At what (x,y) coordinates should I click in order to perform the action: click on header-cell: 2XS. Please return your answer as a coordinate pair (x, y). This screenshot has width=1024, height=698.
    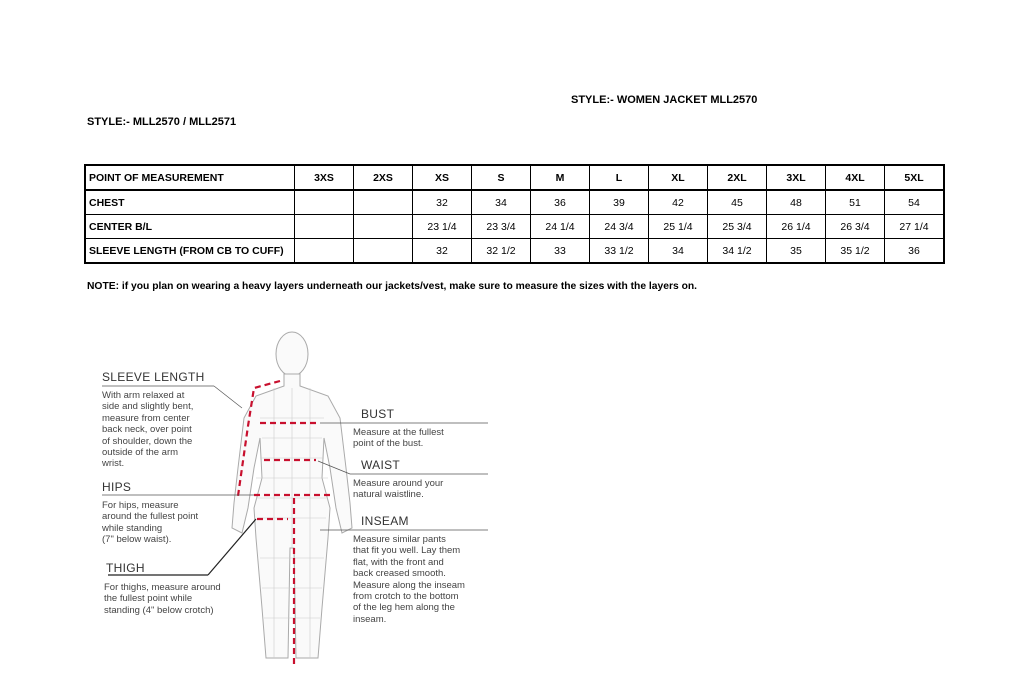
    Looking at the image, I should click on (383, 177).